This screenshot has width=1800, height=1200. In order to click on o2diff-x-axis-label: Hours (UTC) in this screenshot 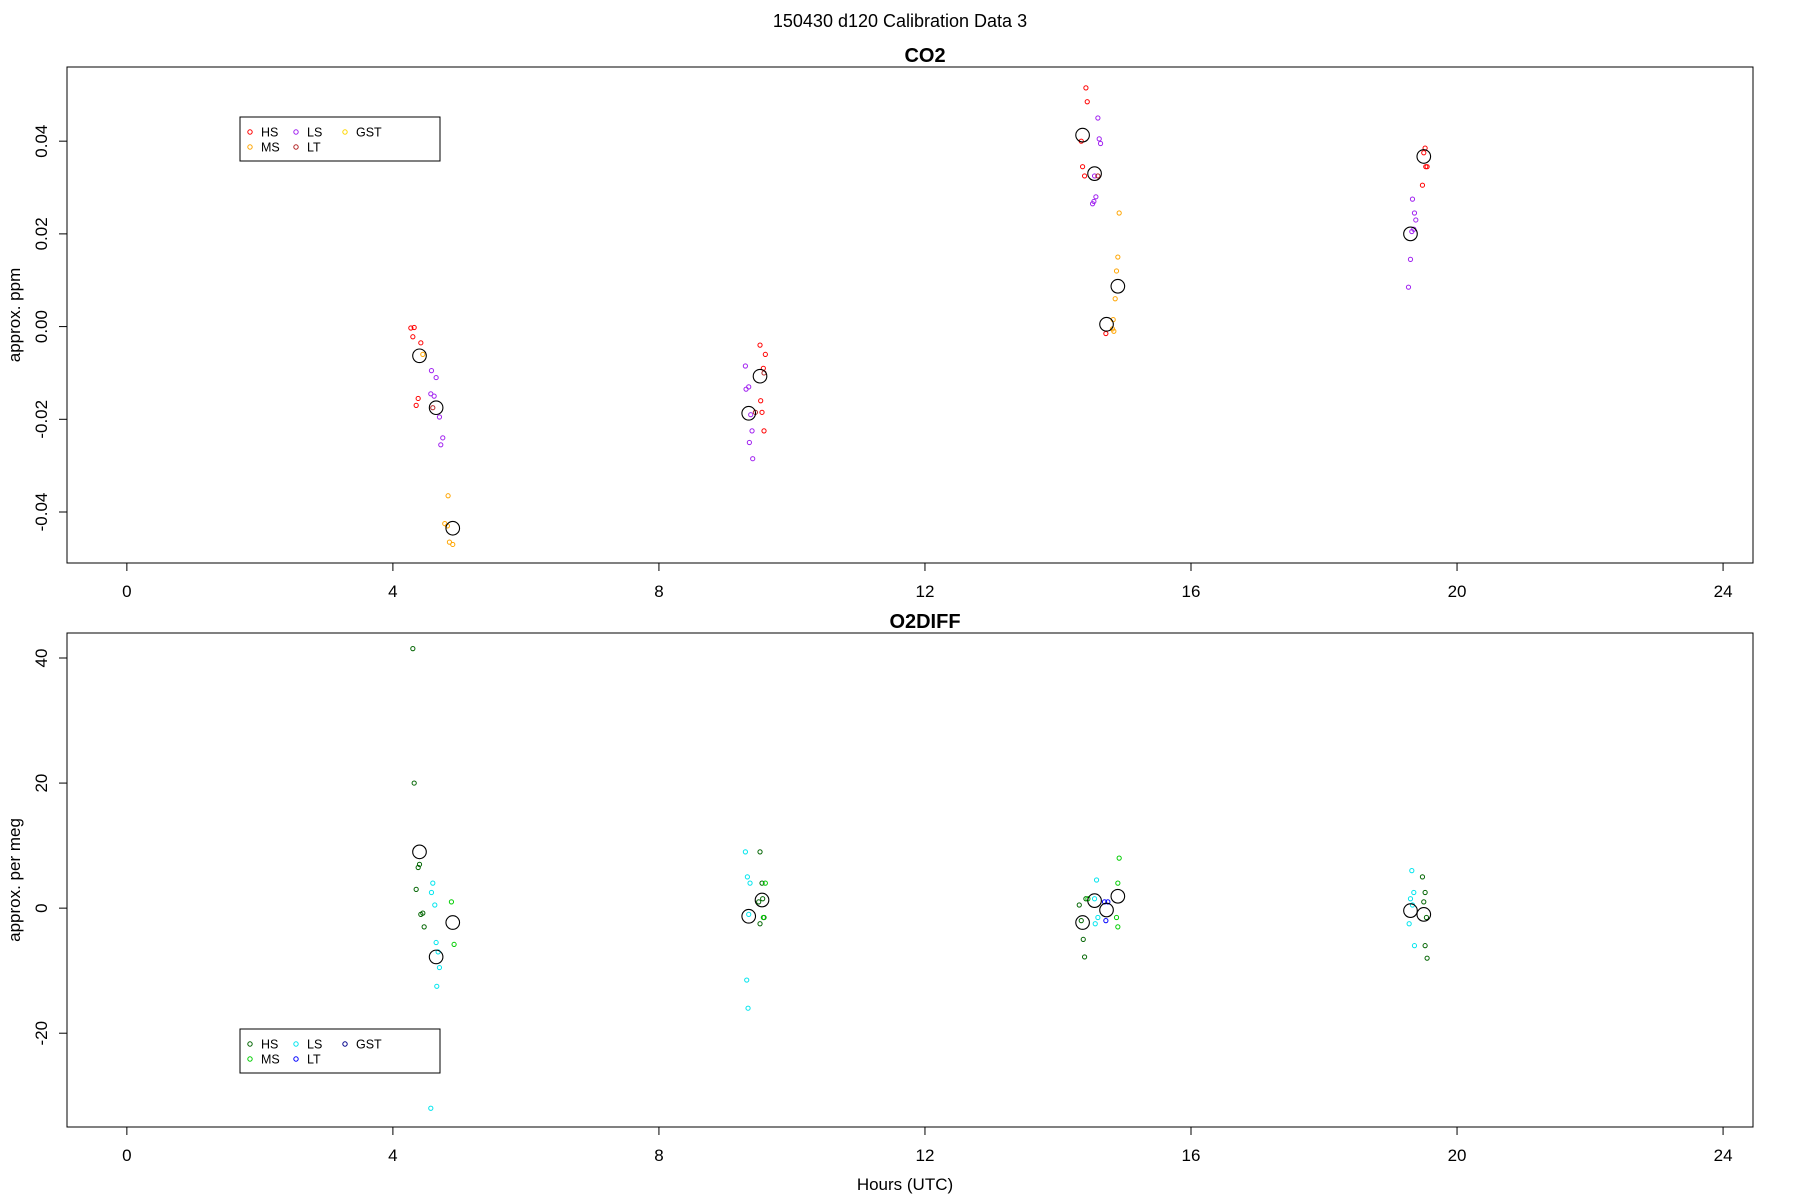, I will do `click(905, 1184)`.